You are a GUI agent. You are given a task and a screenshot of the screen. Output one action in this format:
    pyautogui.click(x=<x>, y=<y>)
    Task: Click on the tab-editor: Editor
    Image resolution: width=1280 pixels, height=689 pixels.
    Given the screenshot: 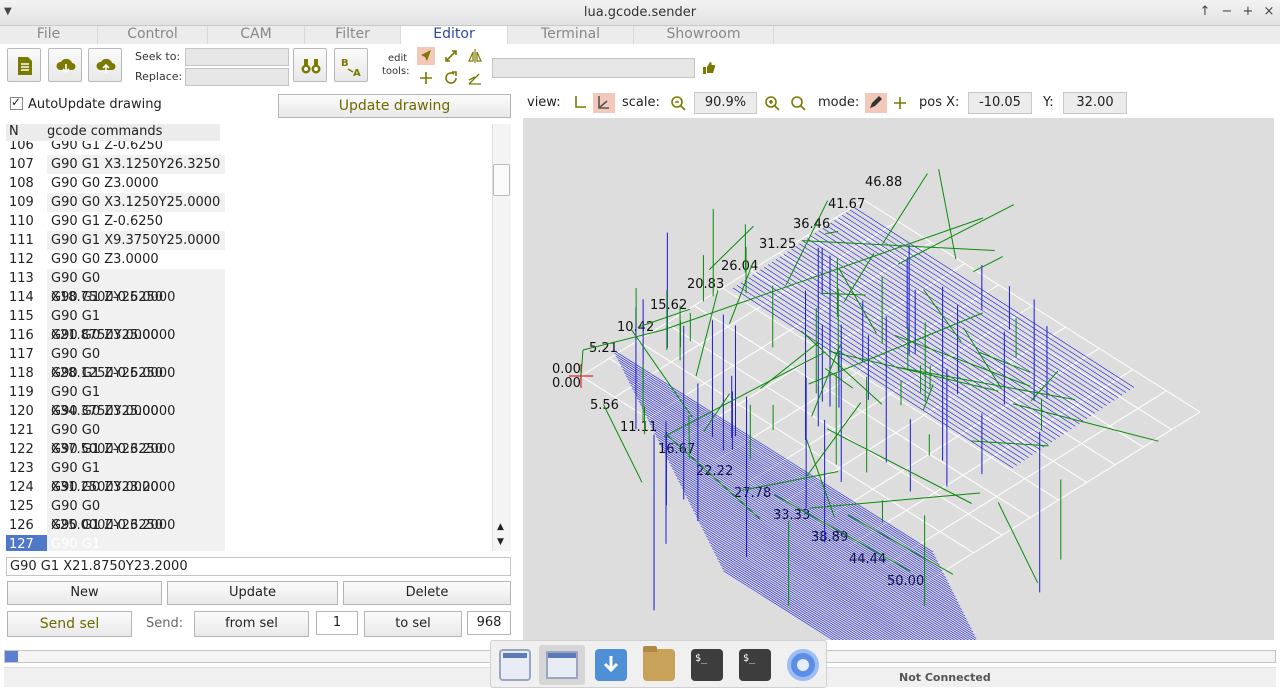 What is the action you would take?
    pyautogui.click(x=454, y=35)
    